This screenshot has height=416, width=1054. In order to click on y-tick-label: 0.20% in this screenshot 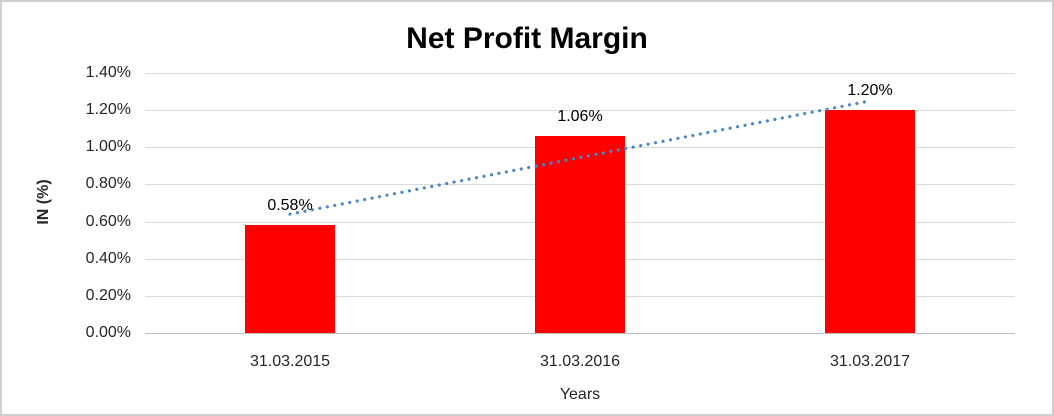, I will do `click(108, 295)`.